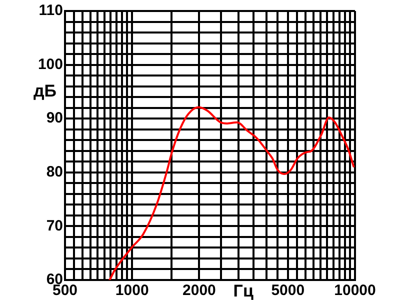  What do you see at coordinates (45, 90) in the screenshot?
I see `y-axis-title: дБ` at bounding box center [45, 90].